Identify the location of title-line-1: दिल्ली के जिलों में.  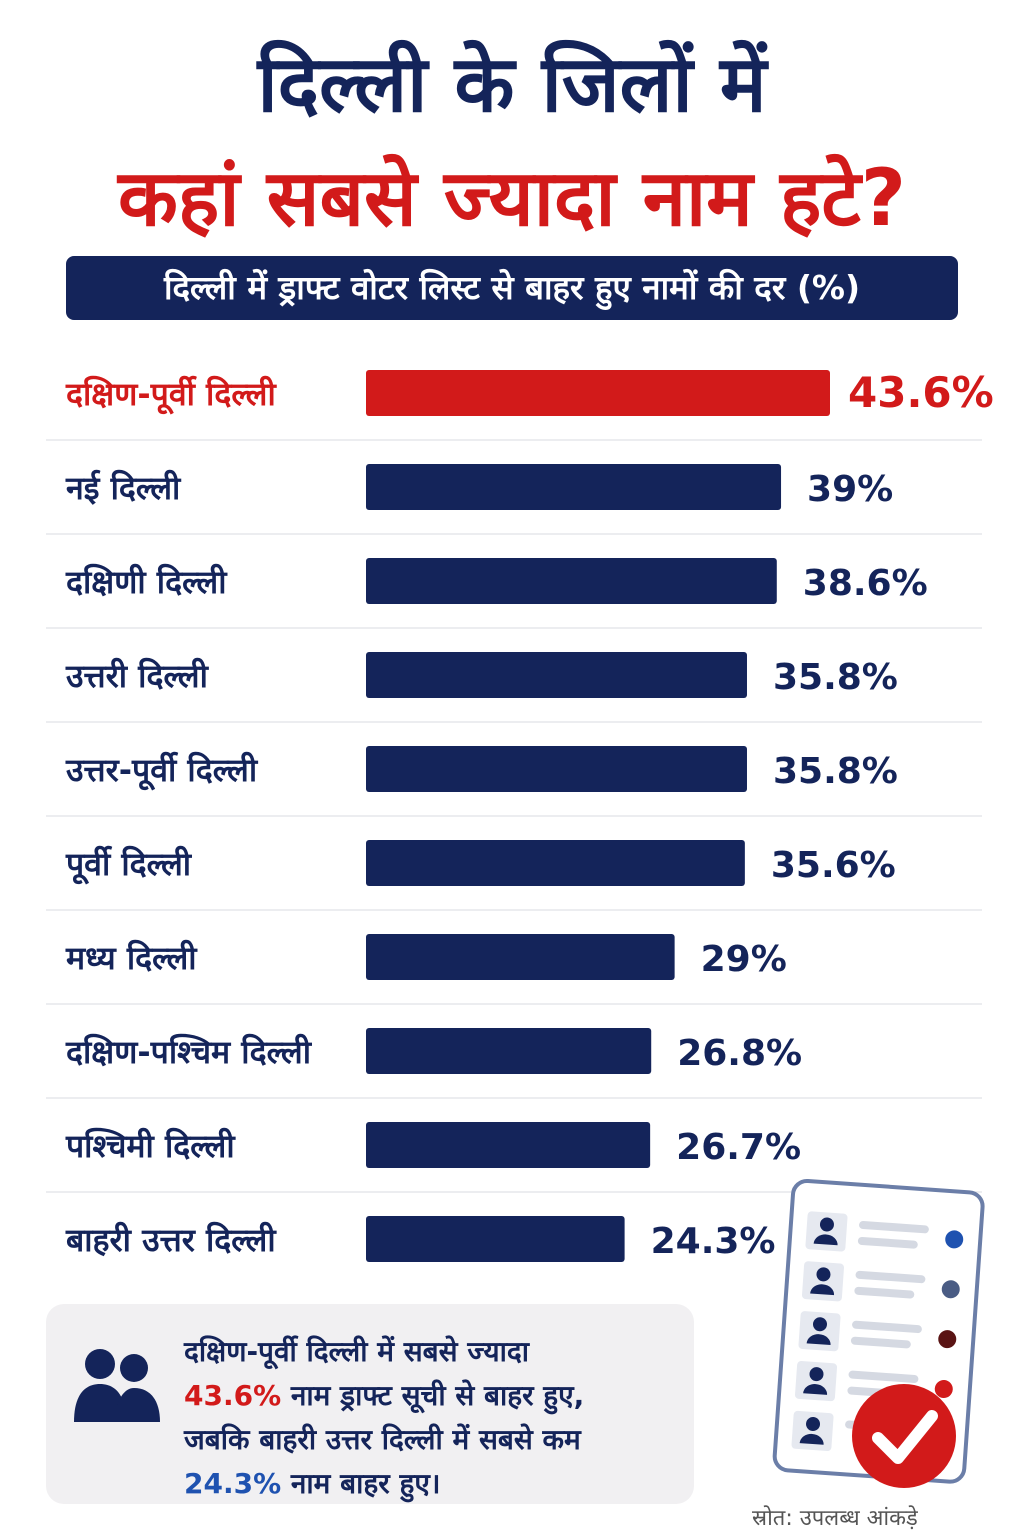
(512, 85).